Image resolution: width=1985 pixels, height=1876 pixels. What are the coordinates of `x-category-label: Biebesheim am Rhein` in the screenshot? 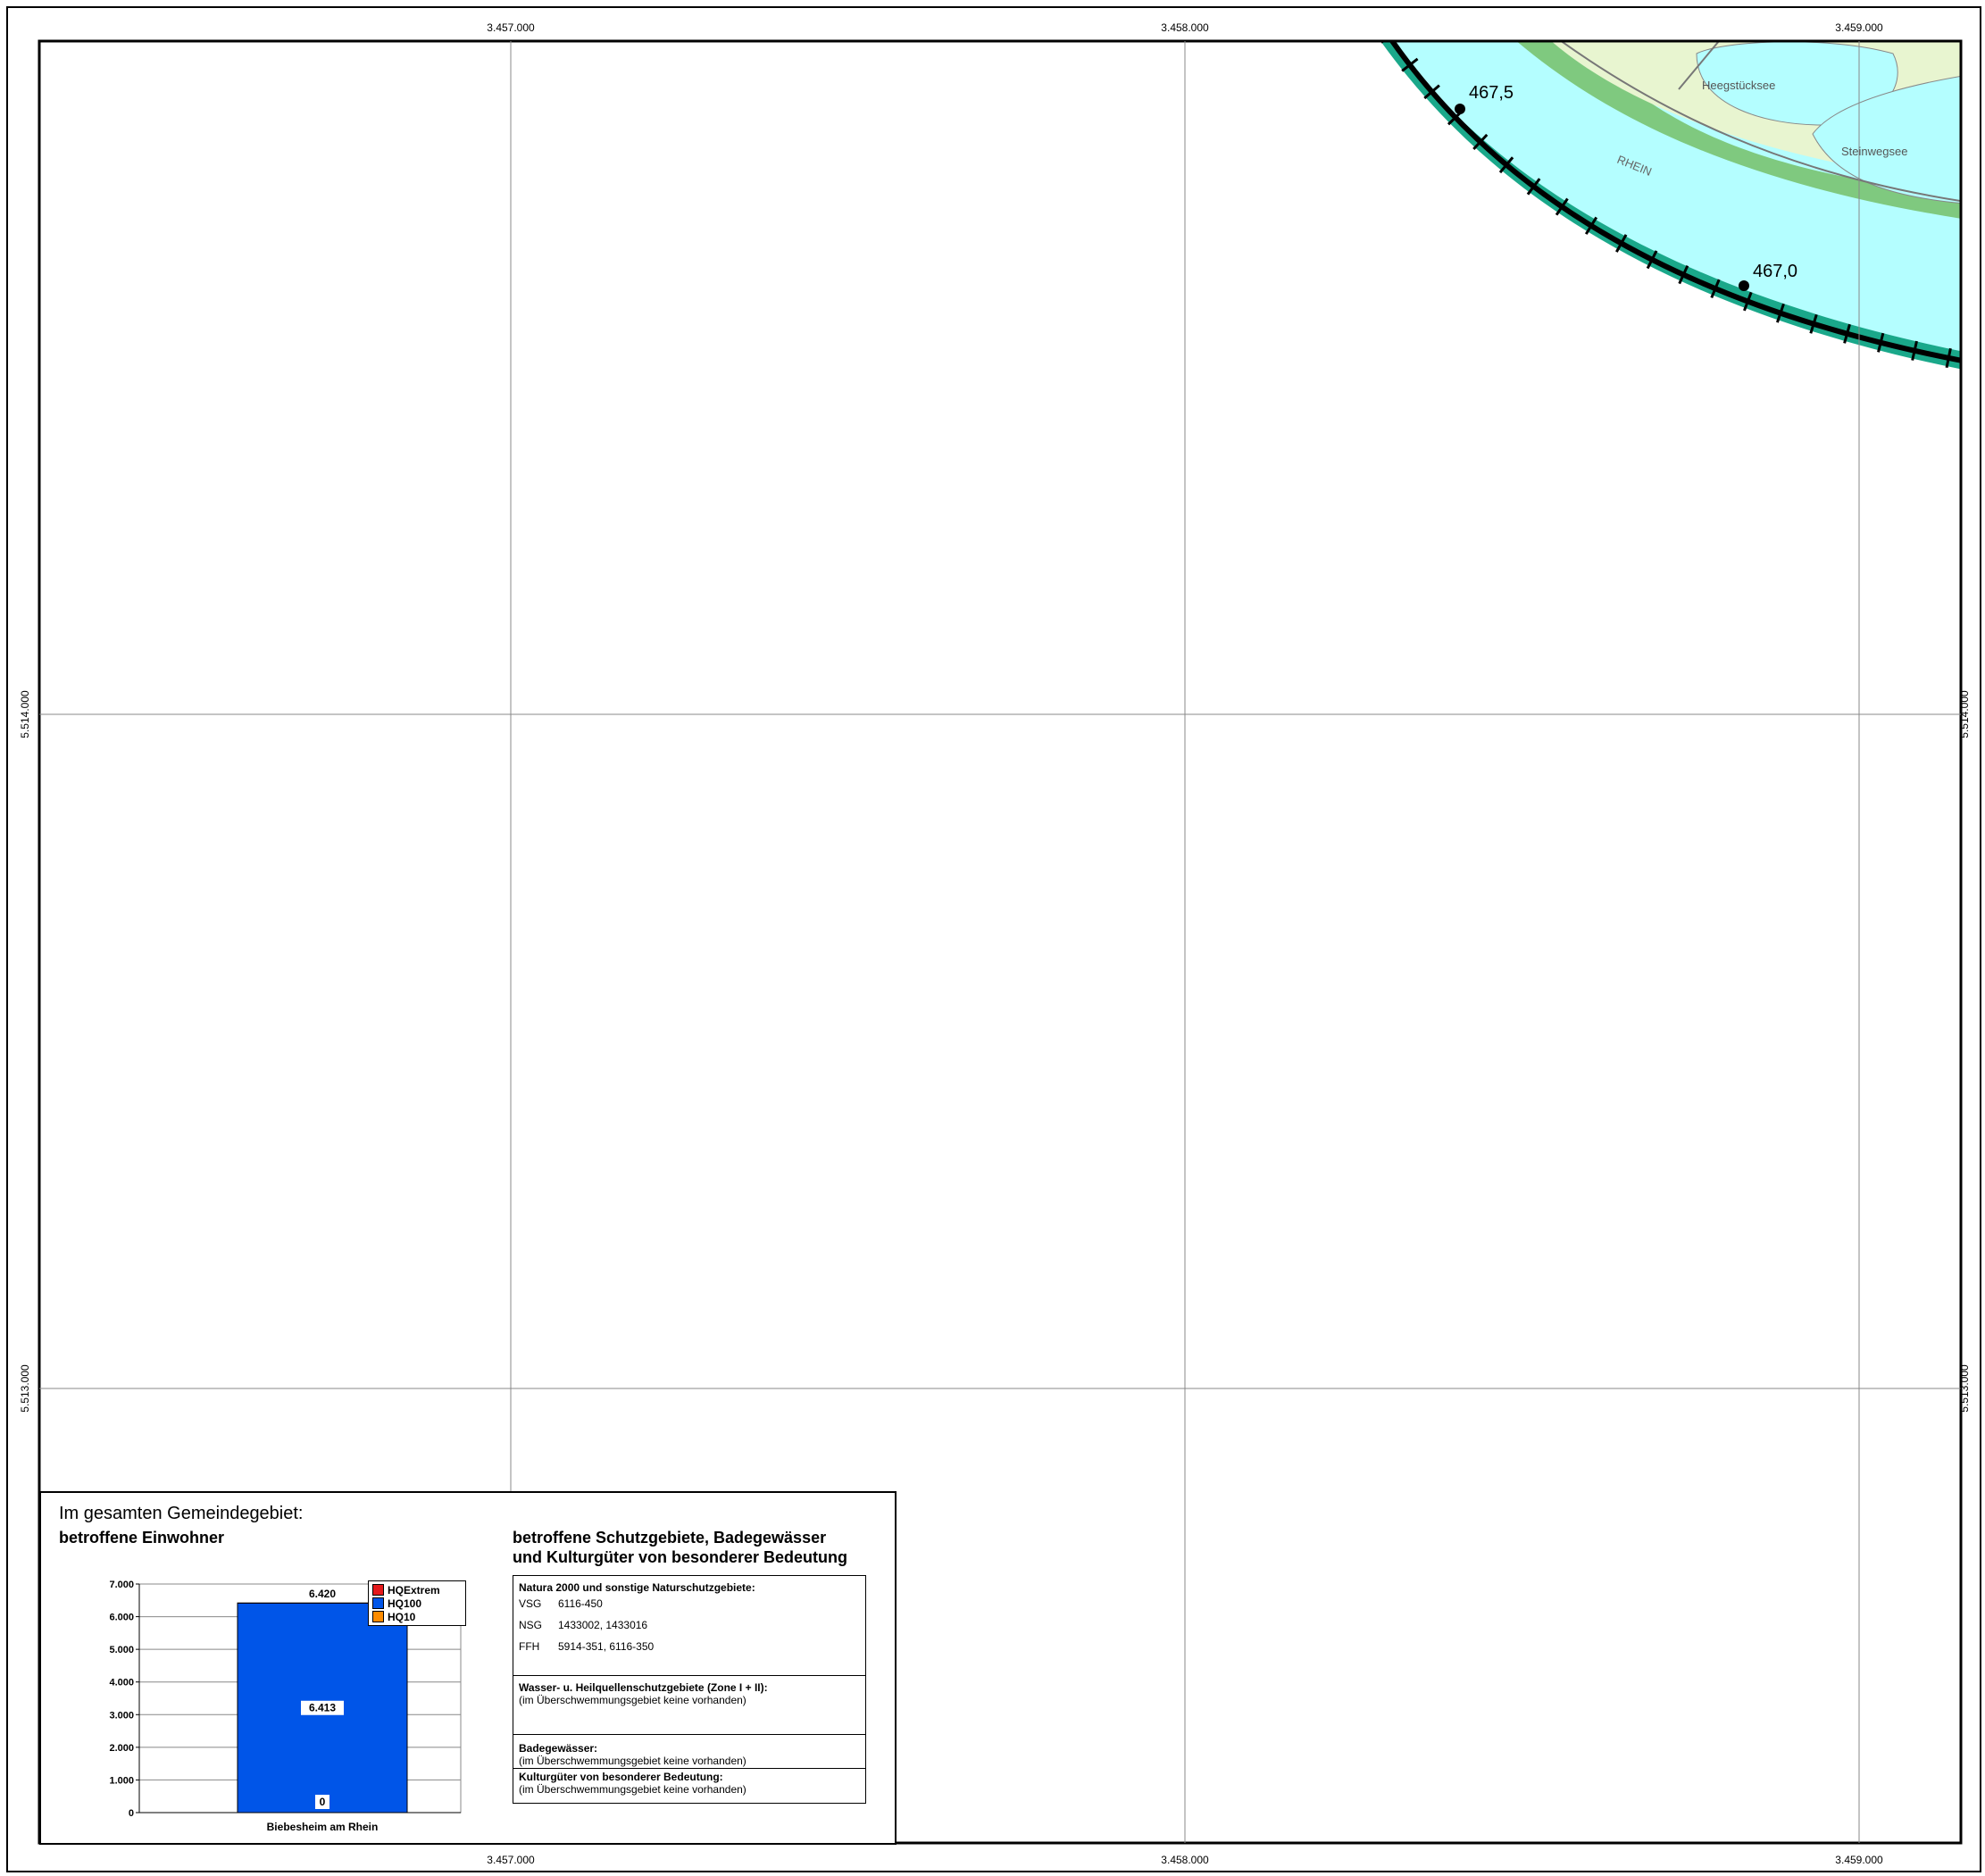 It's located at (323, 1827).